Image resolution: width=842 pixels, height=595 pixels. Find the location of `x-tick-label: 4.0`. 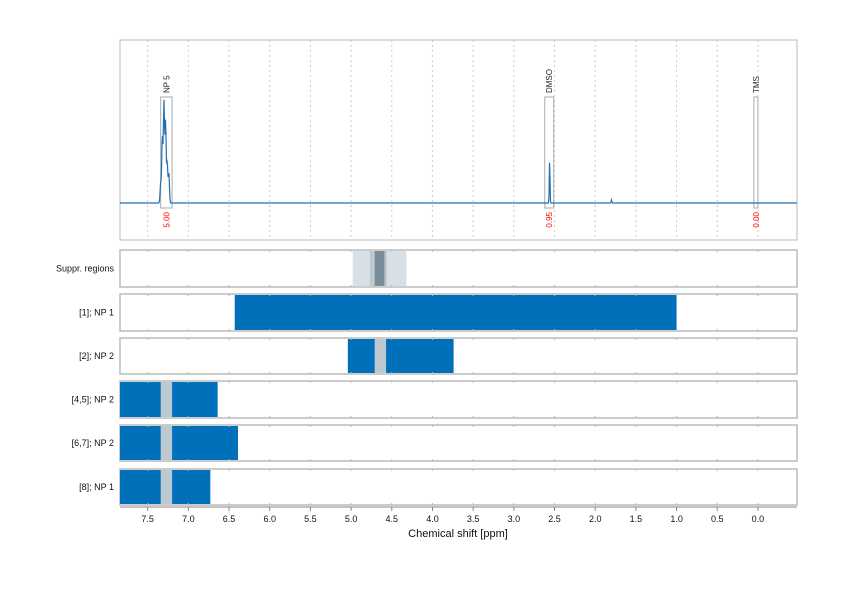

x-tick-label: 4.0 is located at coordinates (432, 519).